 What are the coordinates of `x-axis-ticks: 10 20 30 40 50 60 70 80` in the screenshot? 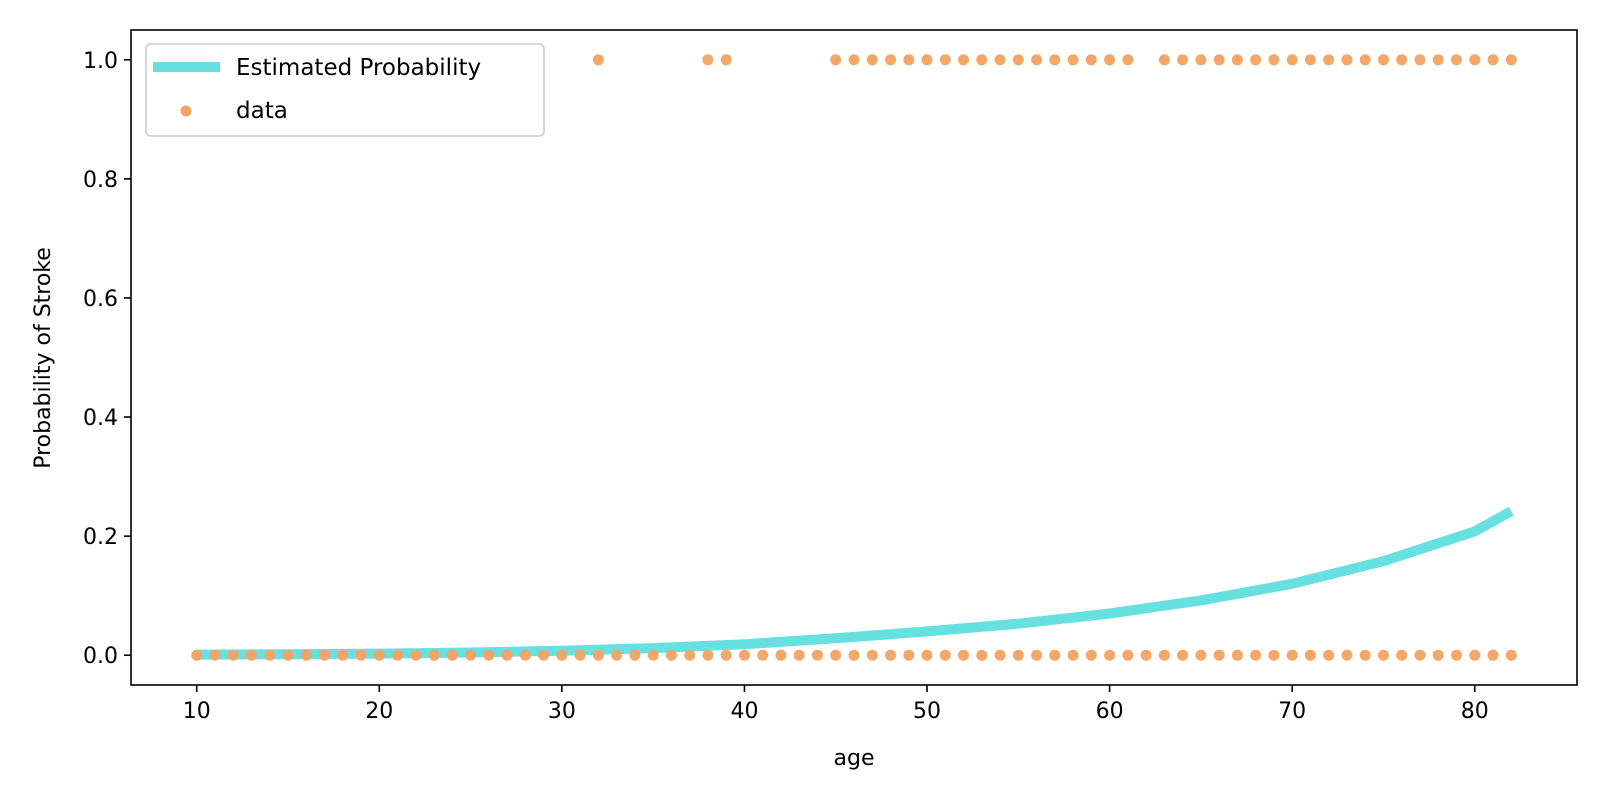 It's located at (836, 704).